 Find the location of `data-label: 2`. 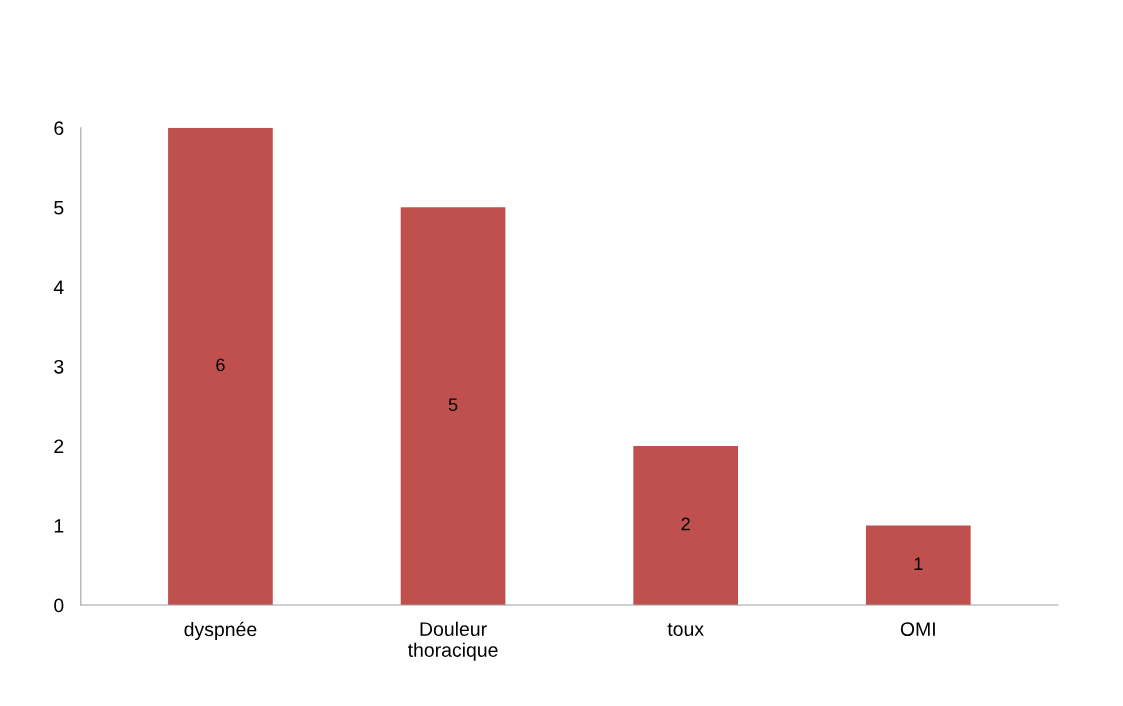

data-label: 2 is located at coordinates (685, 524).